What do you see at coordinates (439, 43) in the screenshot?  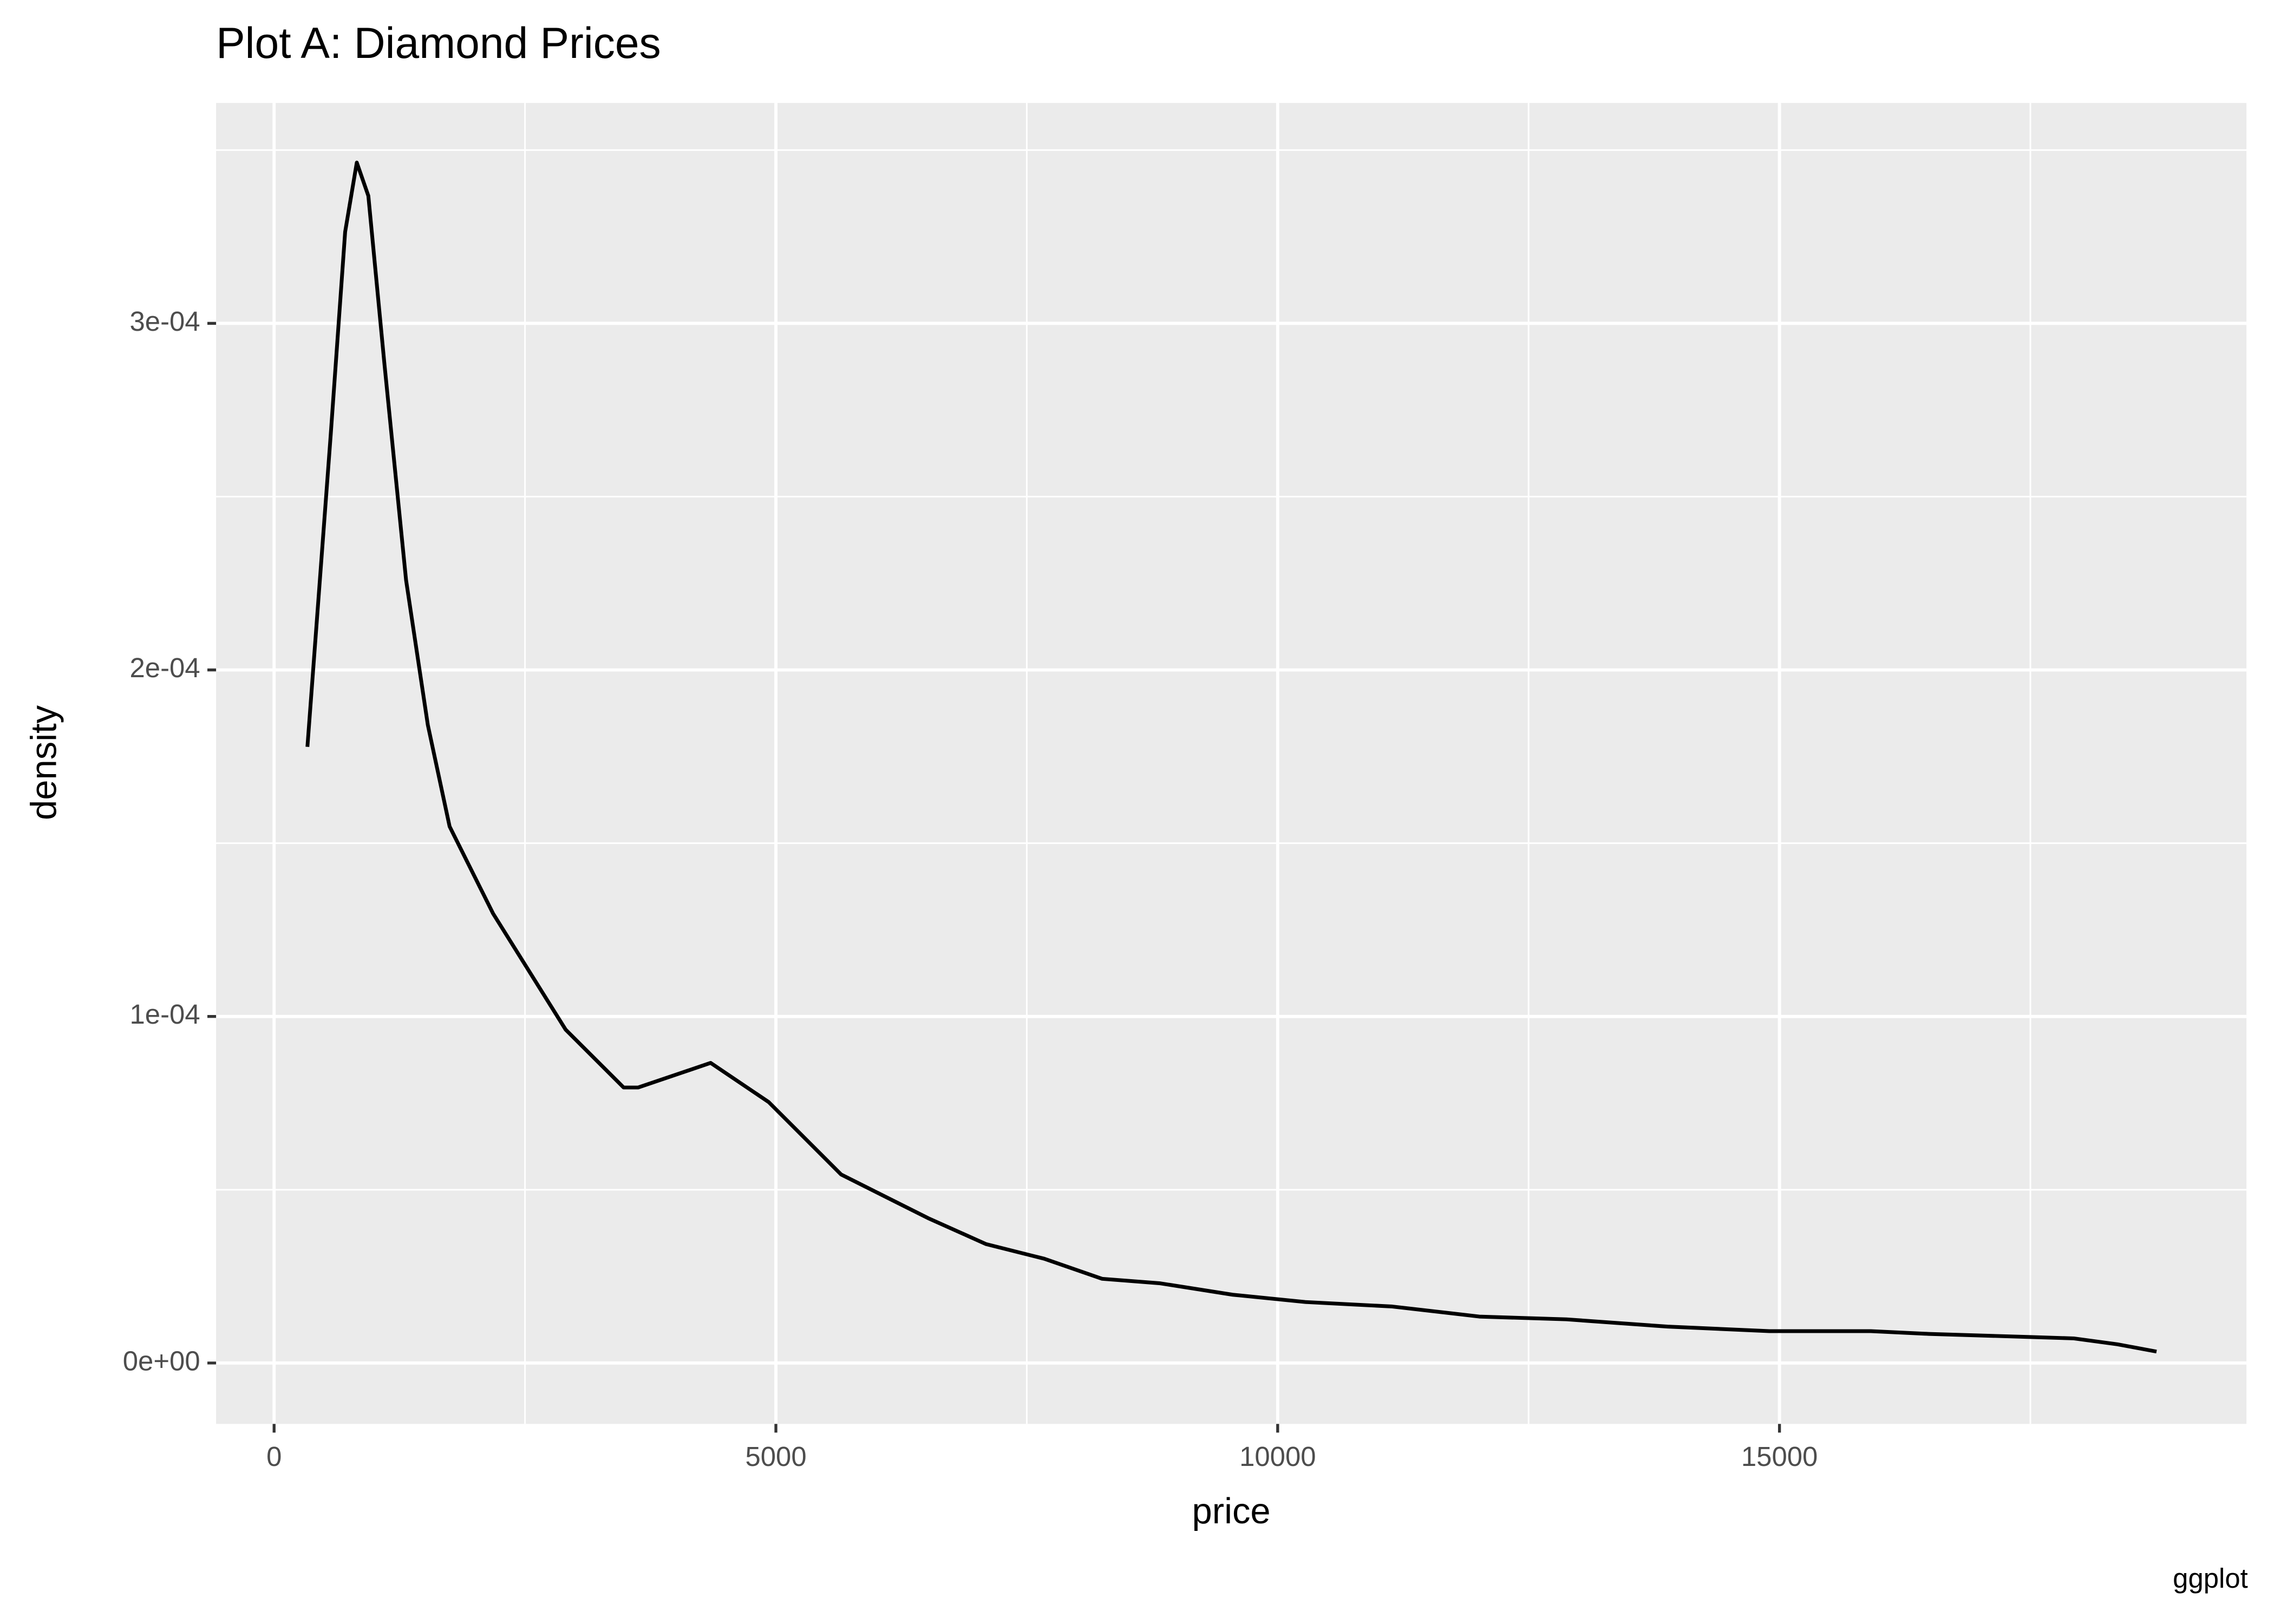 I see `chart-title: Plot A: Diamond Prices` at bounding box center [439, 43].